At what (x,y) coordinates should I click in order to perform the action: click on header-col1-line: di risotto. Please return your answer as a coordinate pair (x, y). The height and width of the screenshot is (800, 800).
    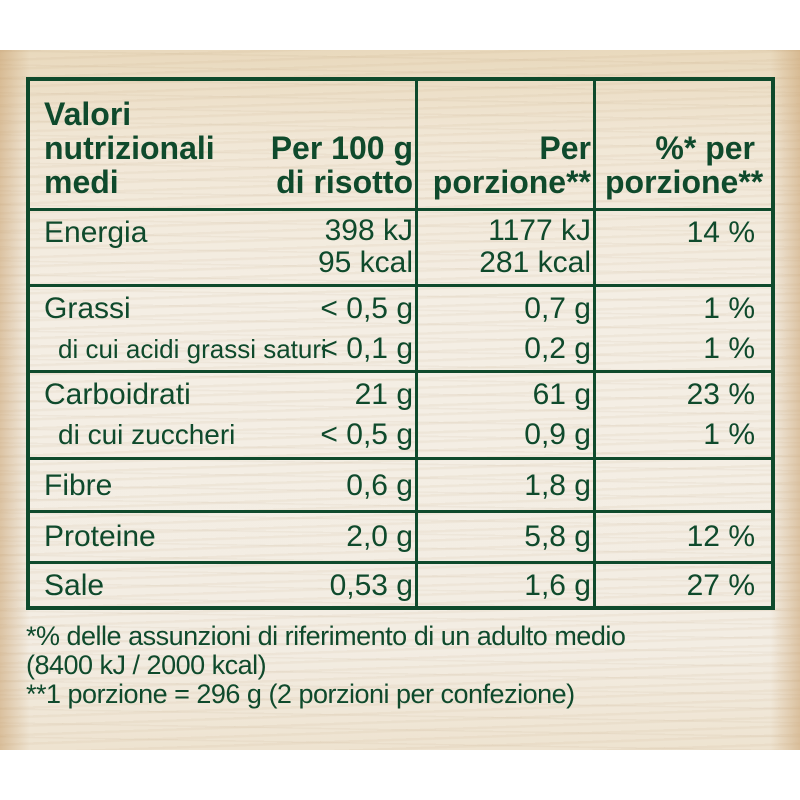
    Looking at the image, I should click on (344, 182).